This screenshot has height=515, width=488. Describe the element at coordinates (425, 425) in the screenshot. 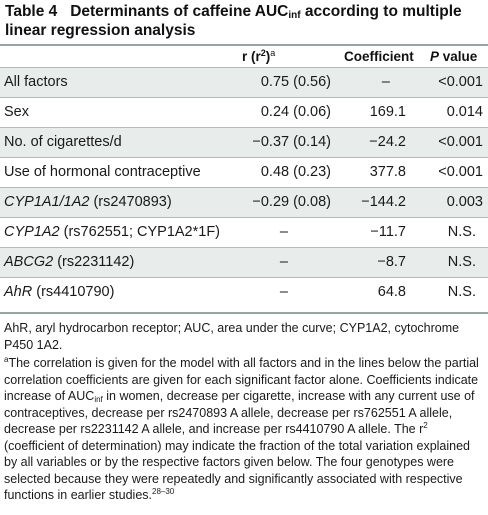

I see `footnote-superscript: 2` at that location.